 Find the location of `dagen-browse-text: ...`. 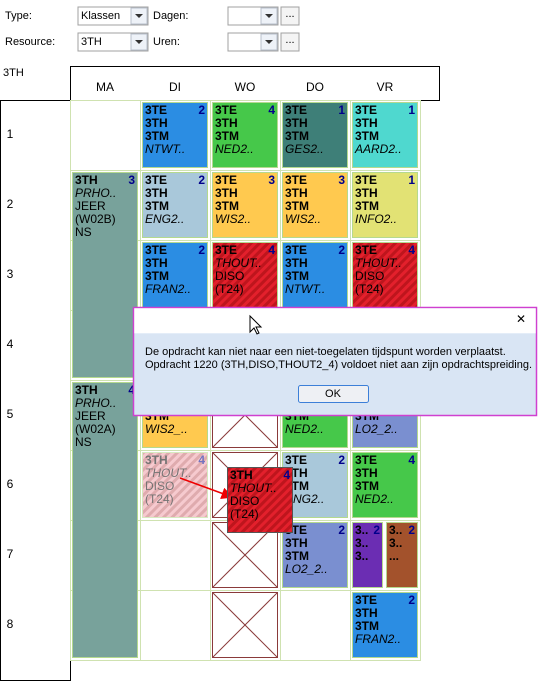

dagen-browse-text: ... is located at coordinates (289, 14).